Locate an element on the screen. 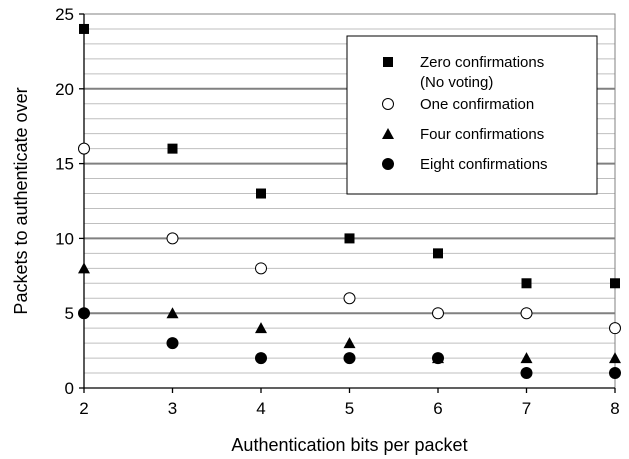 This screenshot has width=629, height=459. y-tick-label: 10 is located at coordinates (64, 238).